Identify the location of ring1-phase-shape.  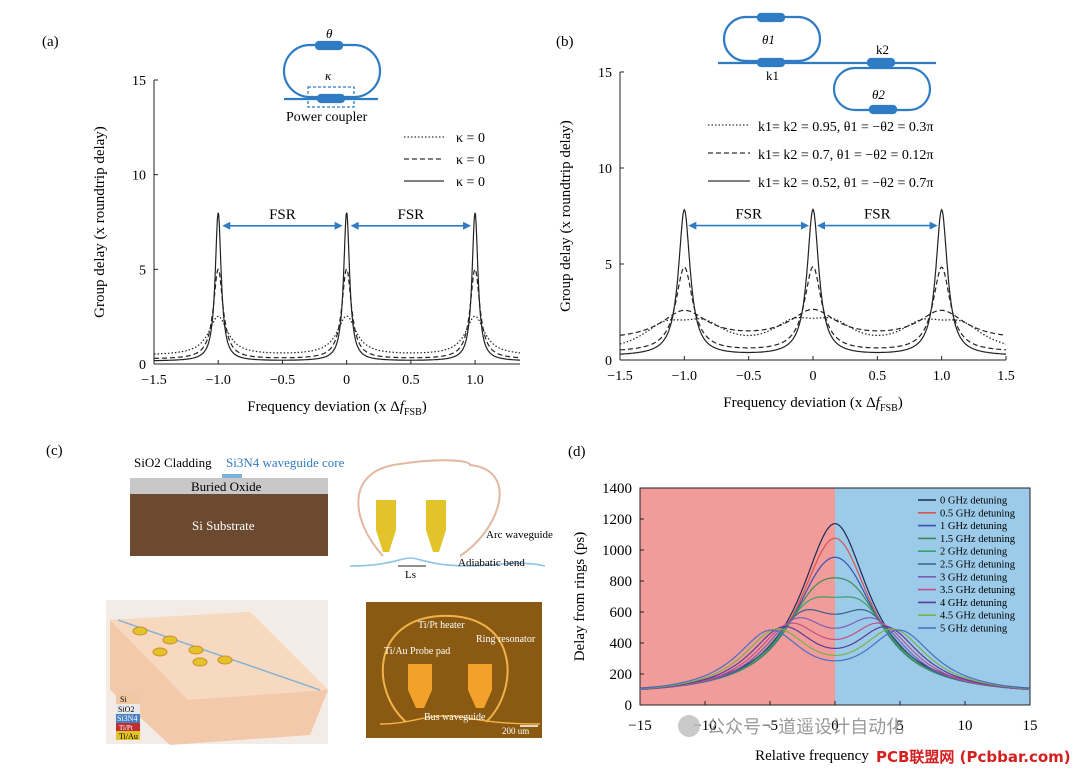
(771, 17).